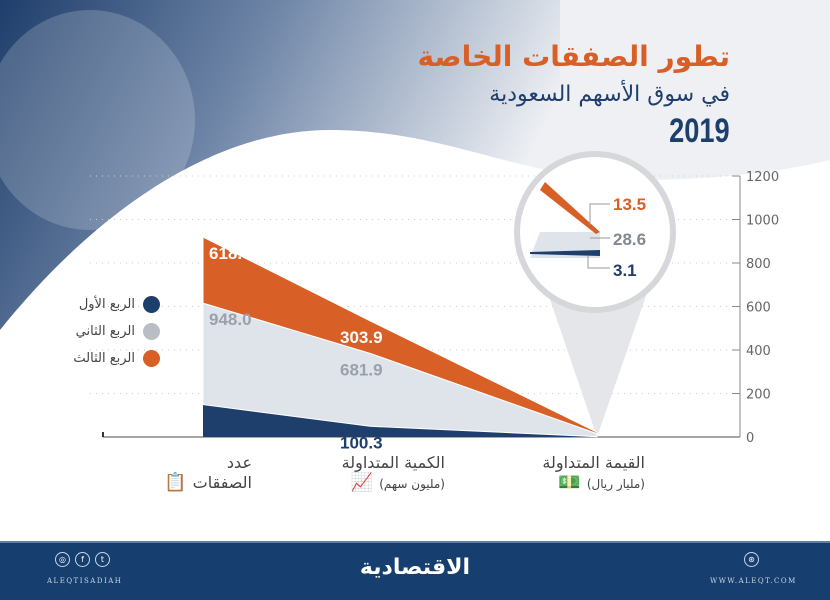  Describe the element at coordinates (230, 421) in the screenshot. I see `data-label: 303.0` at that location.